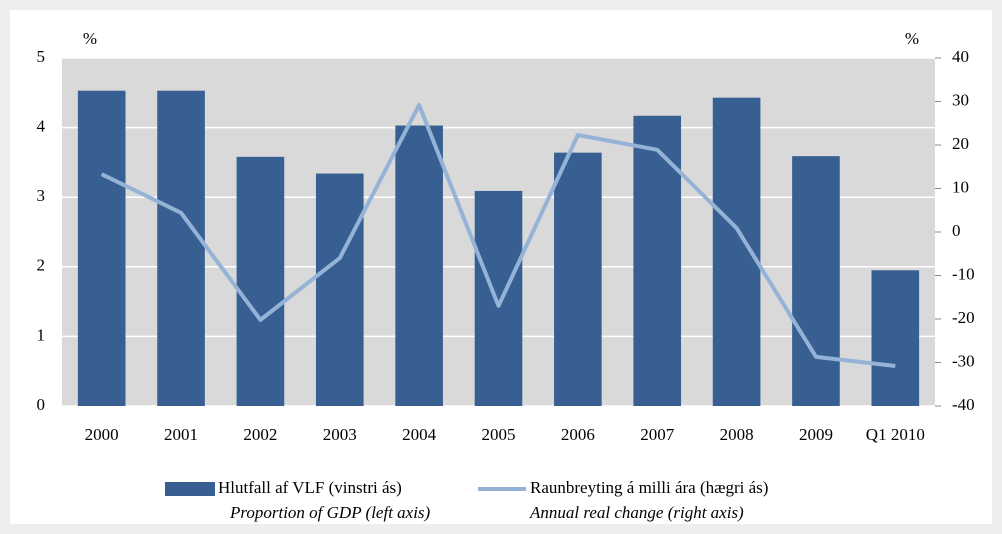  I want to click on y-tick-label: 5, so click(41, 56).